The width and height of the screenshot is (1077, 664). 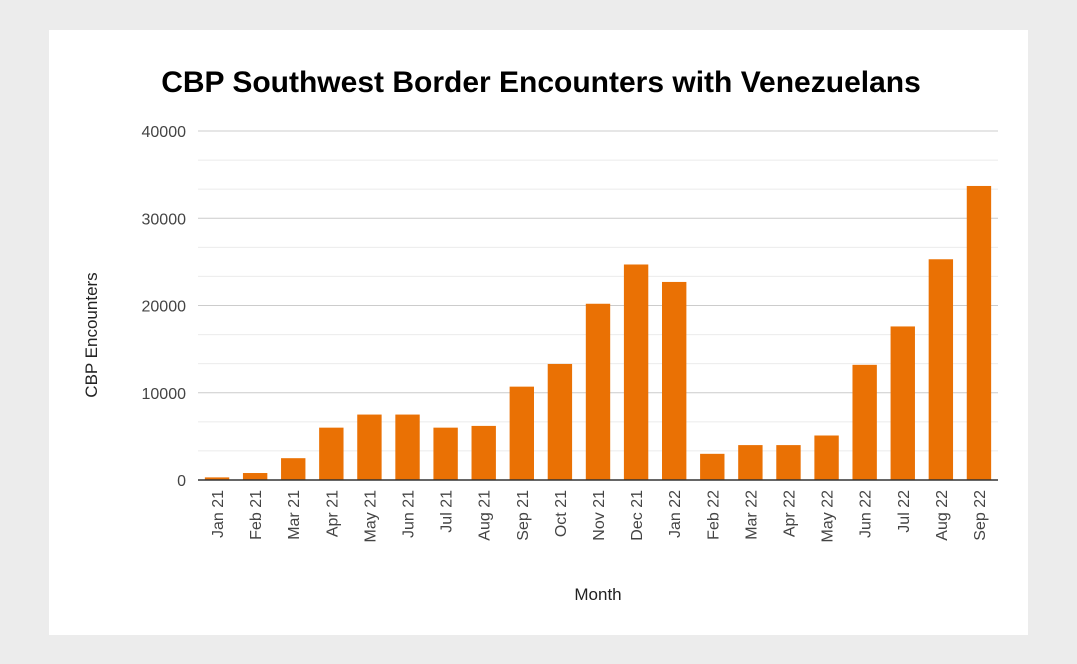 I want to click on x-tick-label: May 21, so click(x=370, y=516).